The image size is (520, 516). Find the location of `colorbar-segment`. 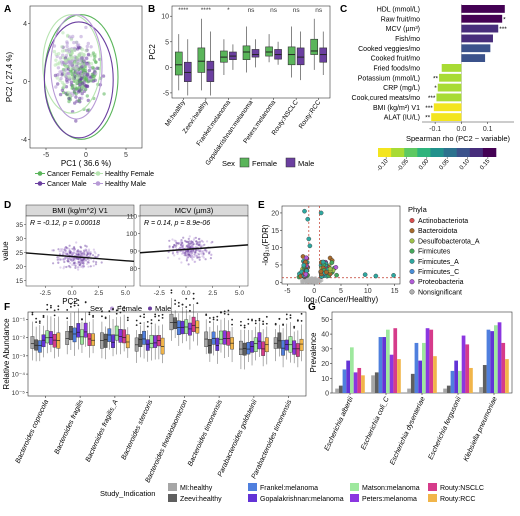

colorbar-segment is located at coordinates (398, 152).